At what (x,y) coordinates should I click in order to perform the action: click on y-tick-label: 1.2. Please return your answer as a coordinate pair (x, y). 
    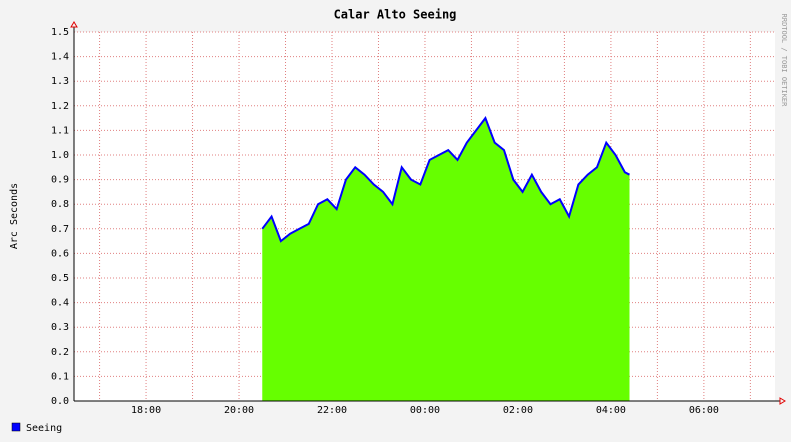
    Looking at the image, I should click on (60, 106).